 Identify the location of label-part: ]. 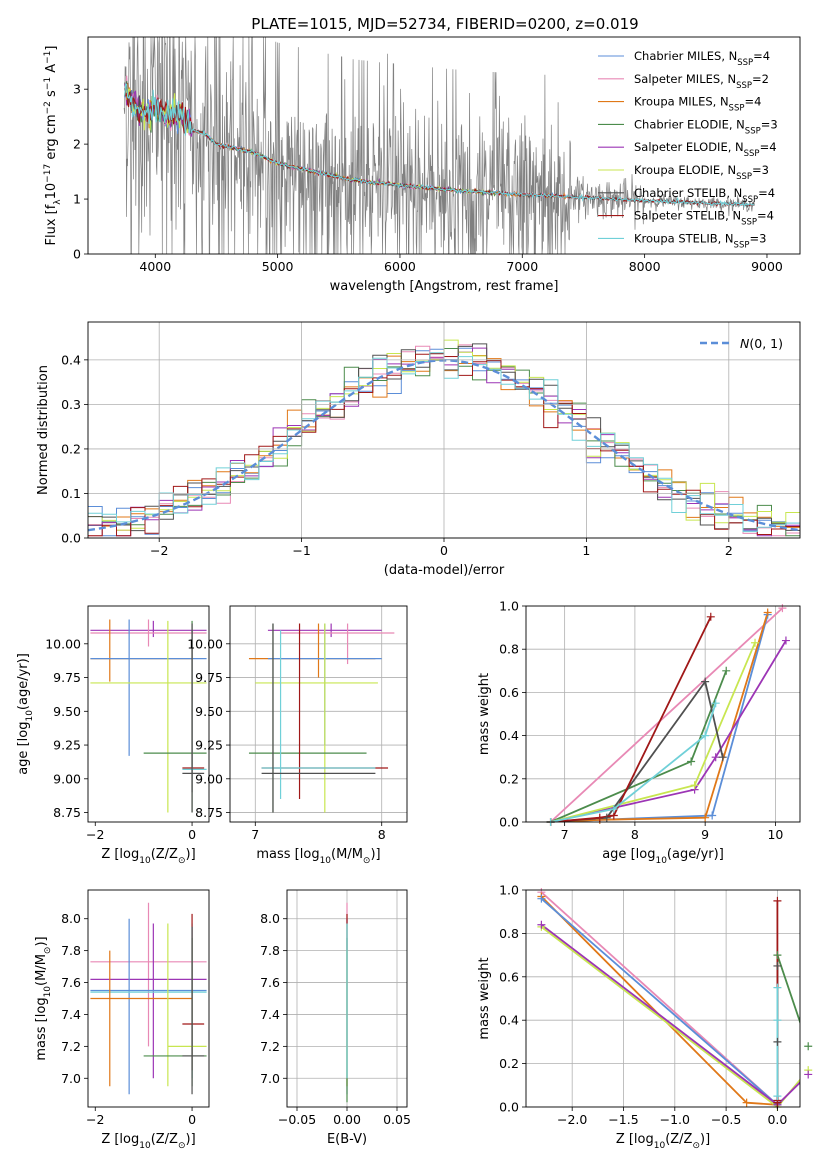
(51, 48).